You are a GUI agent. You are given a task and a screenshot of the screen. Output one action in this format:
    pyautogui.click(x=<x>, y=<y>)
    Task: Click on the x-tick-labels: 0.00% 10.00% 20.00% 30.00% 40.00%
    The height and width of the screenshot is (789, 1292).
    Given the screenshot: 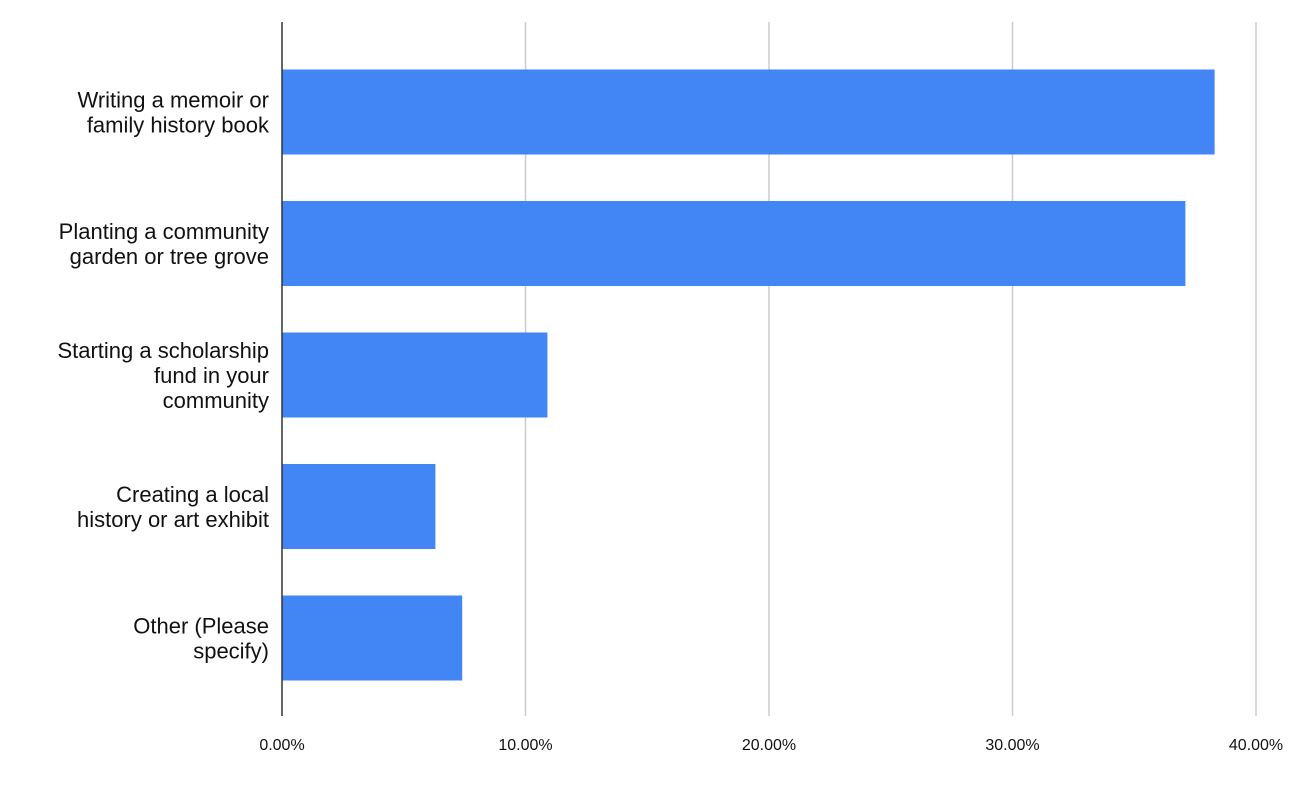 What is the action you would take?
    pyautogui.click(x=771, y=745)
    